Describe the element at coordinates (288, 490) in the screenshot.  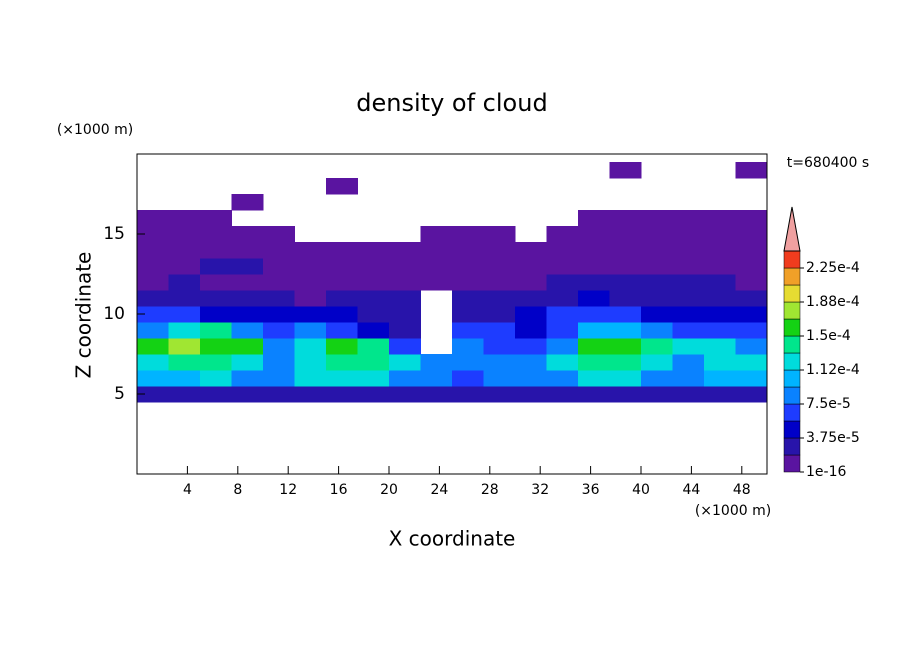
I see `x-tick-label: 12` at that location.